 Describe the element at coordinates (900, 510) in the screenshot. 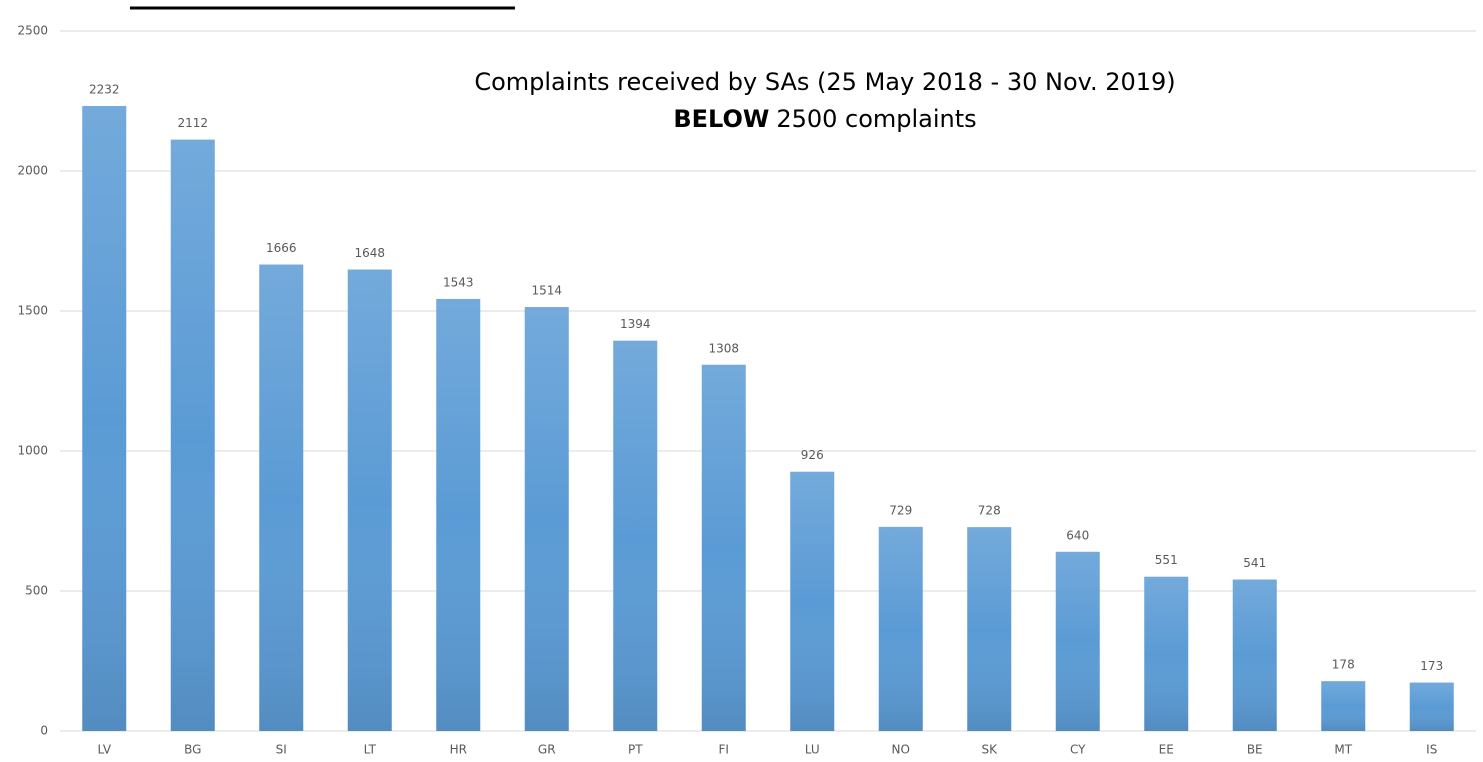

I see `data-label: 729` at that location.